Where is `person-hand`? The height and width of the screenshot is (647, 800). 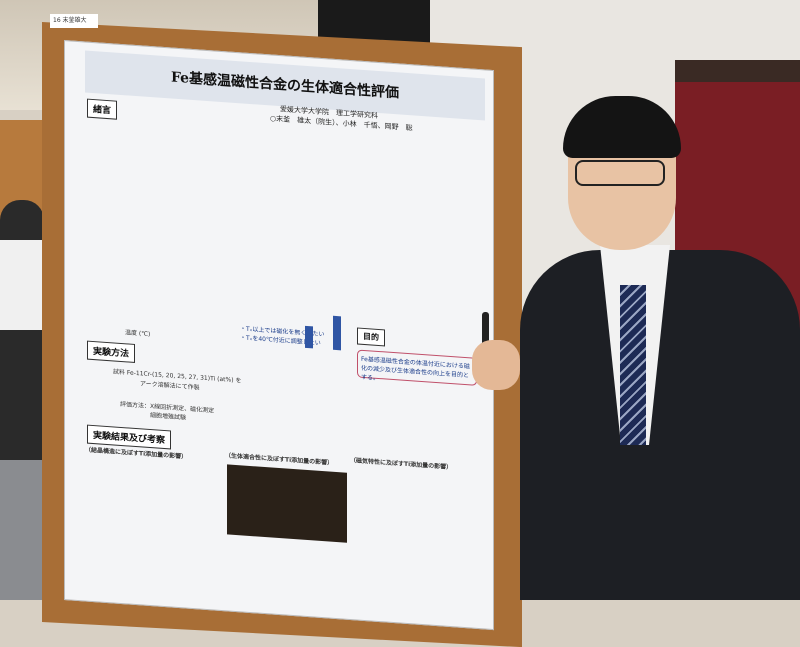 person-hand is located at coordinates (496, 365).